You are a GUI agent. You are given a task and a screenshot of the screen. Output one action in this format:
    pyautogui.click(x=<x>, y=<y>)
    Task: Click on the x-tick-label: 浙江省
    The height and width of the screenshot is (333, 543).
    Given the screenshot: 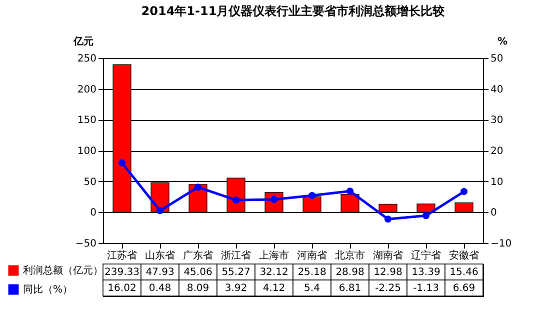 What is the action you would take?
    pyautogui.click(x=236, y=256)
    